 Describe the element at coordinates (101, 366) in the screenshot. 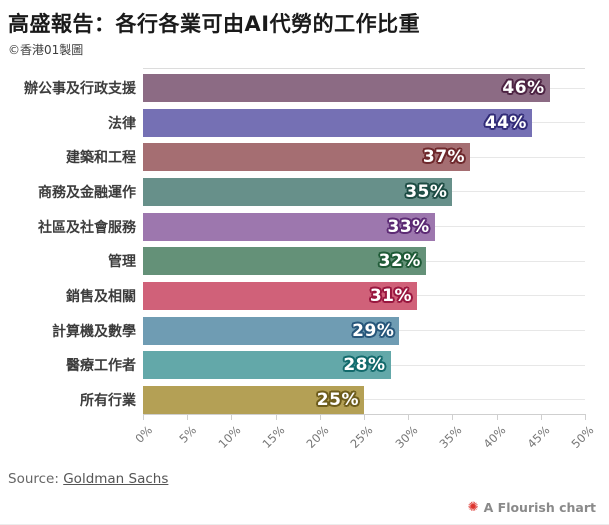

I see `category-label: 醫療工作者` at that location.